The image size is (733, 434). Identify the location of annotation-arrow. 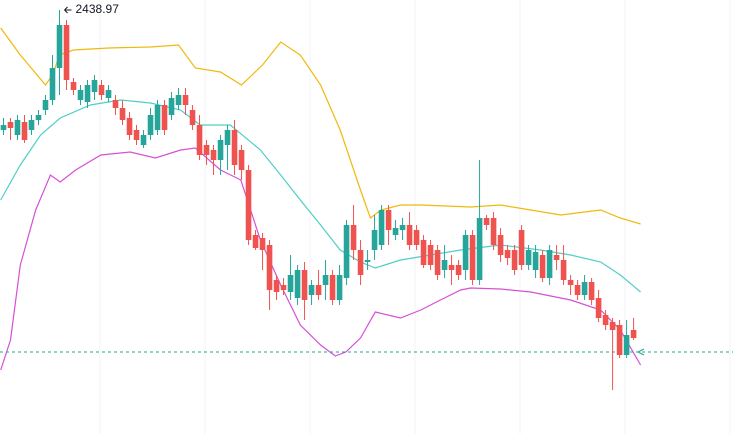
(68, 10).